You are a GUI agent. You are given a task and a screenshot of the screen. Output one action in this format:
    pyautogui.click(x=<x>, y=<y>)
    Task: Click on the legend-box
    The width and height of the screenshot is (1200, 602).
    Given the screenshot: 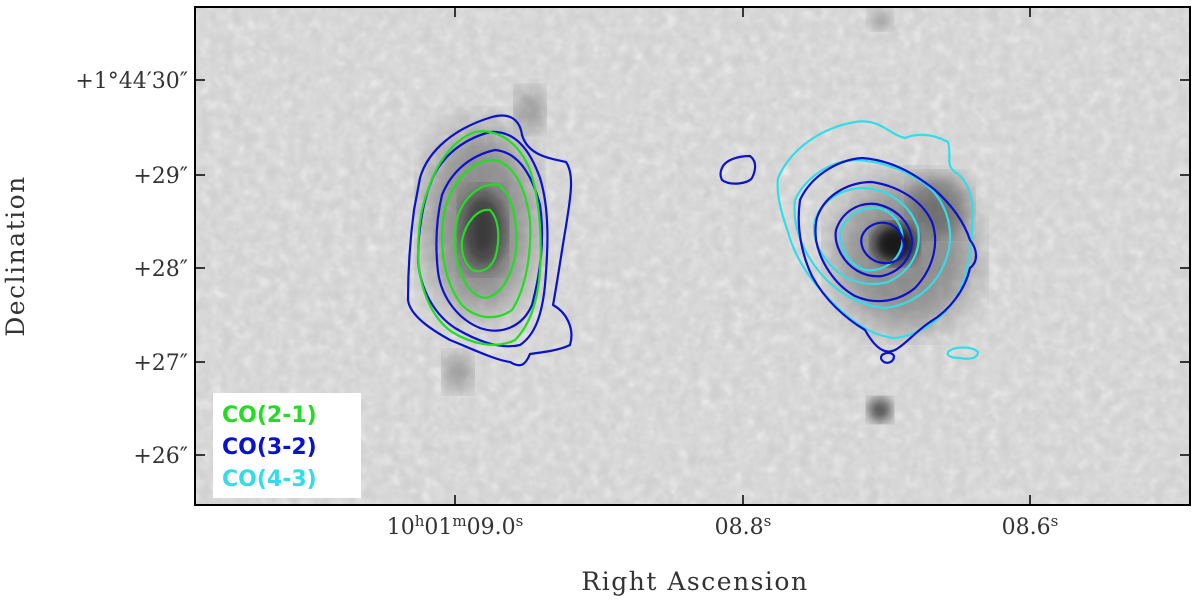 What is the action you would take?
    pyautogui.click(x=287, y=445)
    